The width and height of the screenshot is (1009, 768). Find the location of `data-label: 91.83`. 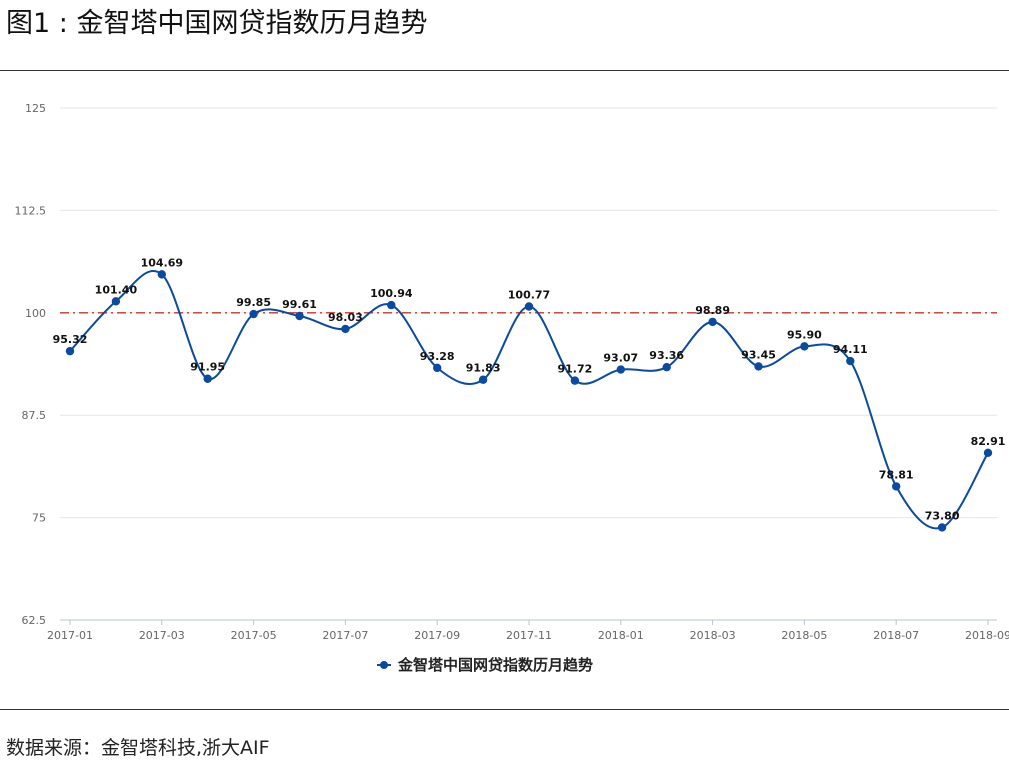

data-label: 91.83 is located at coordinates (483, 368).